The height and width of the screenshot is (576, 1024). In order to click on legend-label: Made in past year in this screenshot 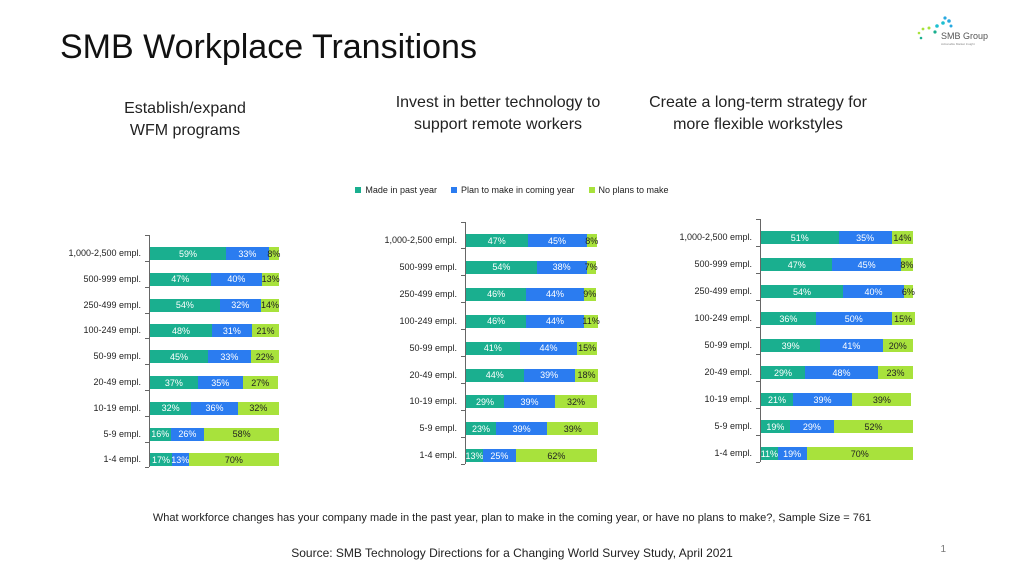, I will do `click(401, 190)`.